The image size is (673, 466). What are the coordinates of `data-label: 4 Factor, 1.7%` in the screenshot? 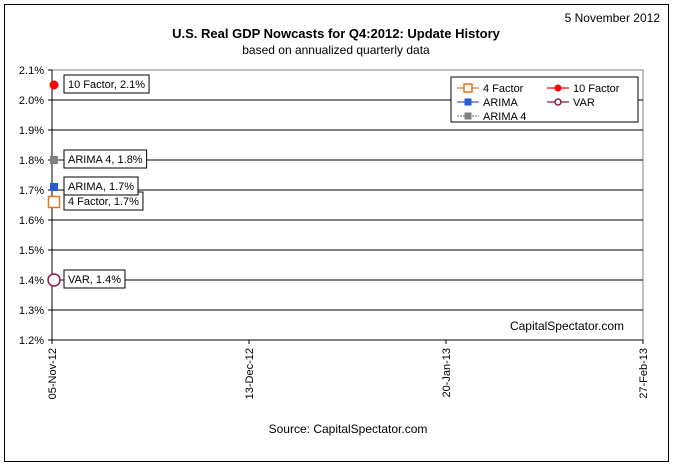 It's located at (103, 202).